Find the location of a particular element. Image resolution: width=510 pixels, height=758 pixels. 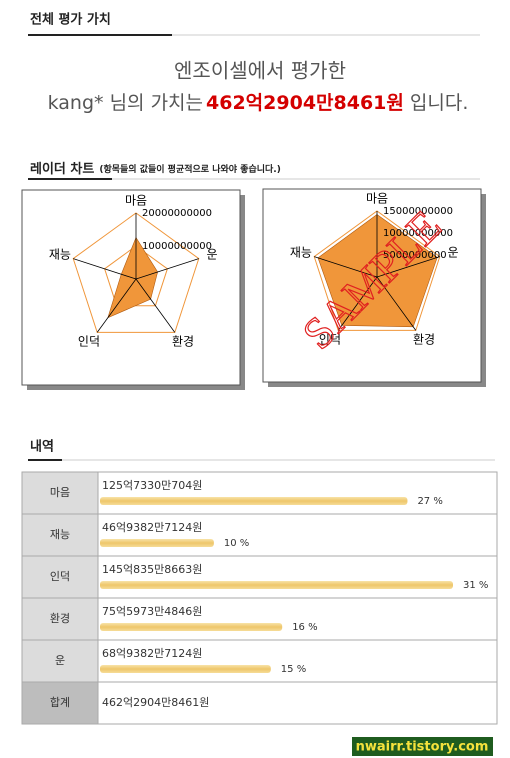

section-title: 내역 is located at coordinates (42, 447).